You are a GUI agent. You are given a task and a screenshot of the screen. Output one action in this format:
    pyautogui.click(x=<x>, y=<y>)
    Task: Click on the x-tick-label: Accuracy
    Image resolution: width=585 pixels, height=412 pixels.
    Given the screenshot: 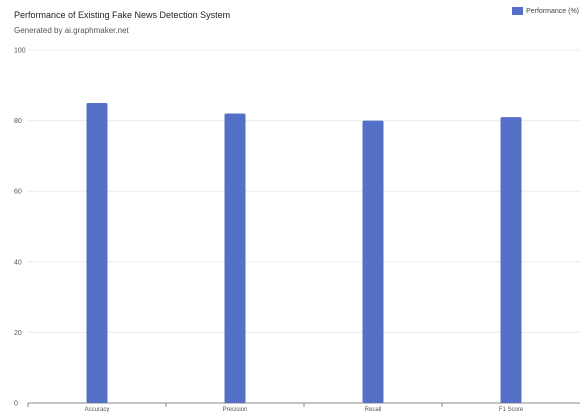 What is the action you would take?
    pyautogui.click(x=97, y=409)
    